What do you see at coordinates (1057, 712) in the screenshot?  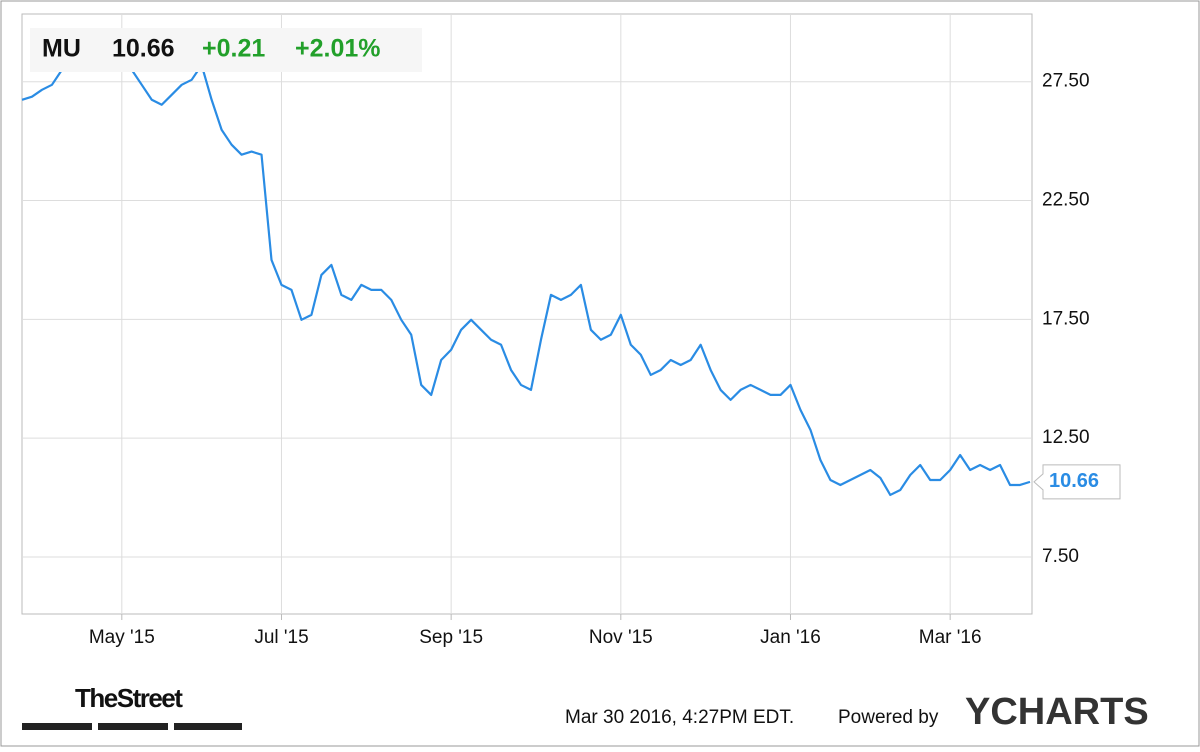 I see `ycharts-logo: YCHARTS` at bounding box center [1057, 712].